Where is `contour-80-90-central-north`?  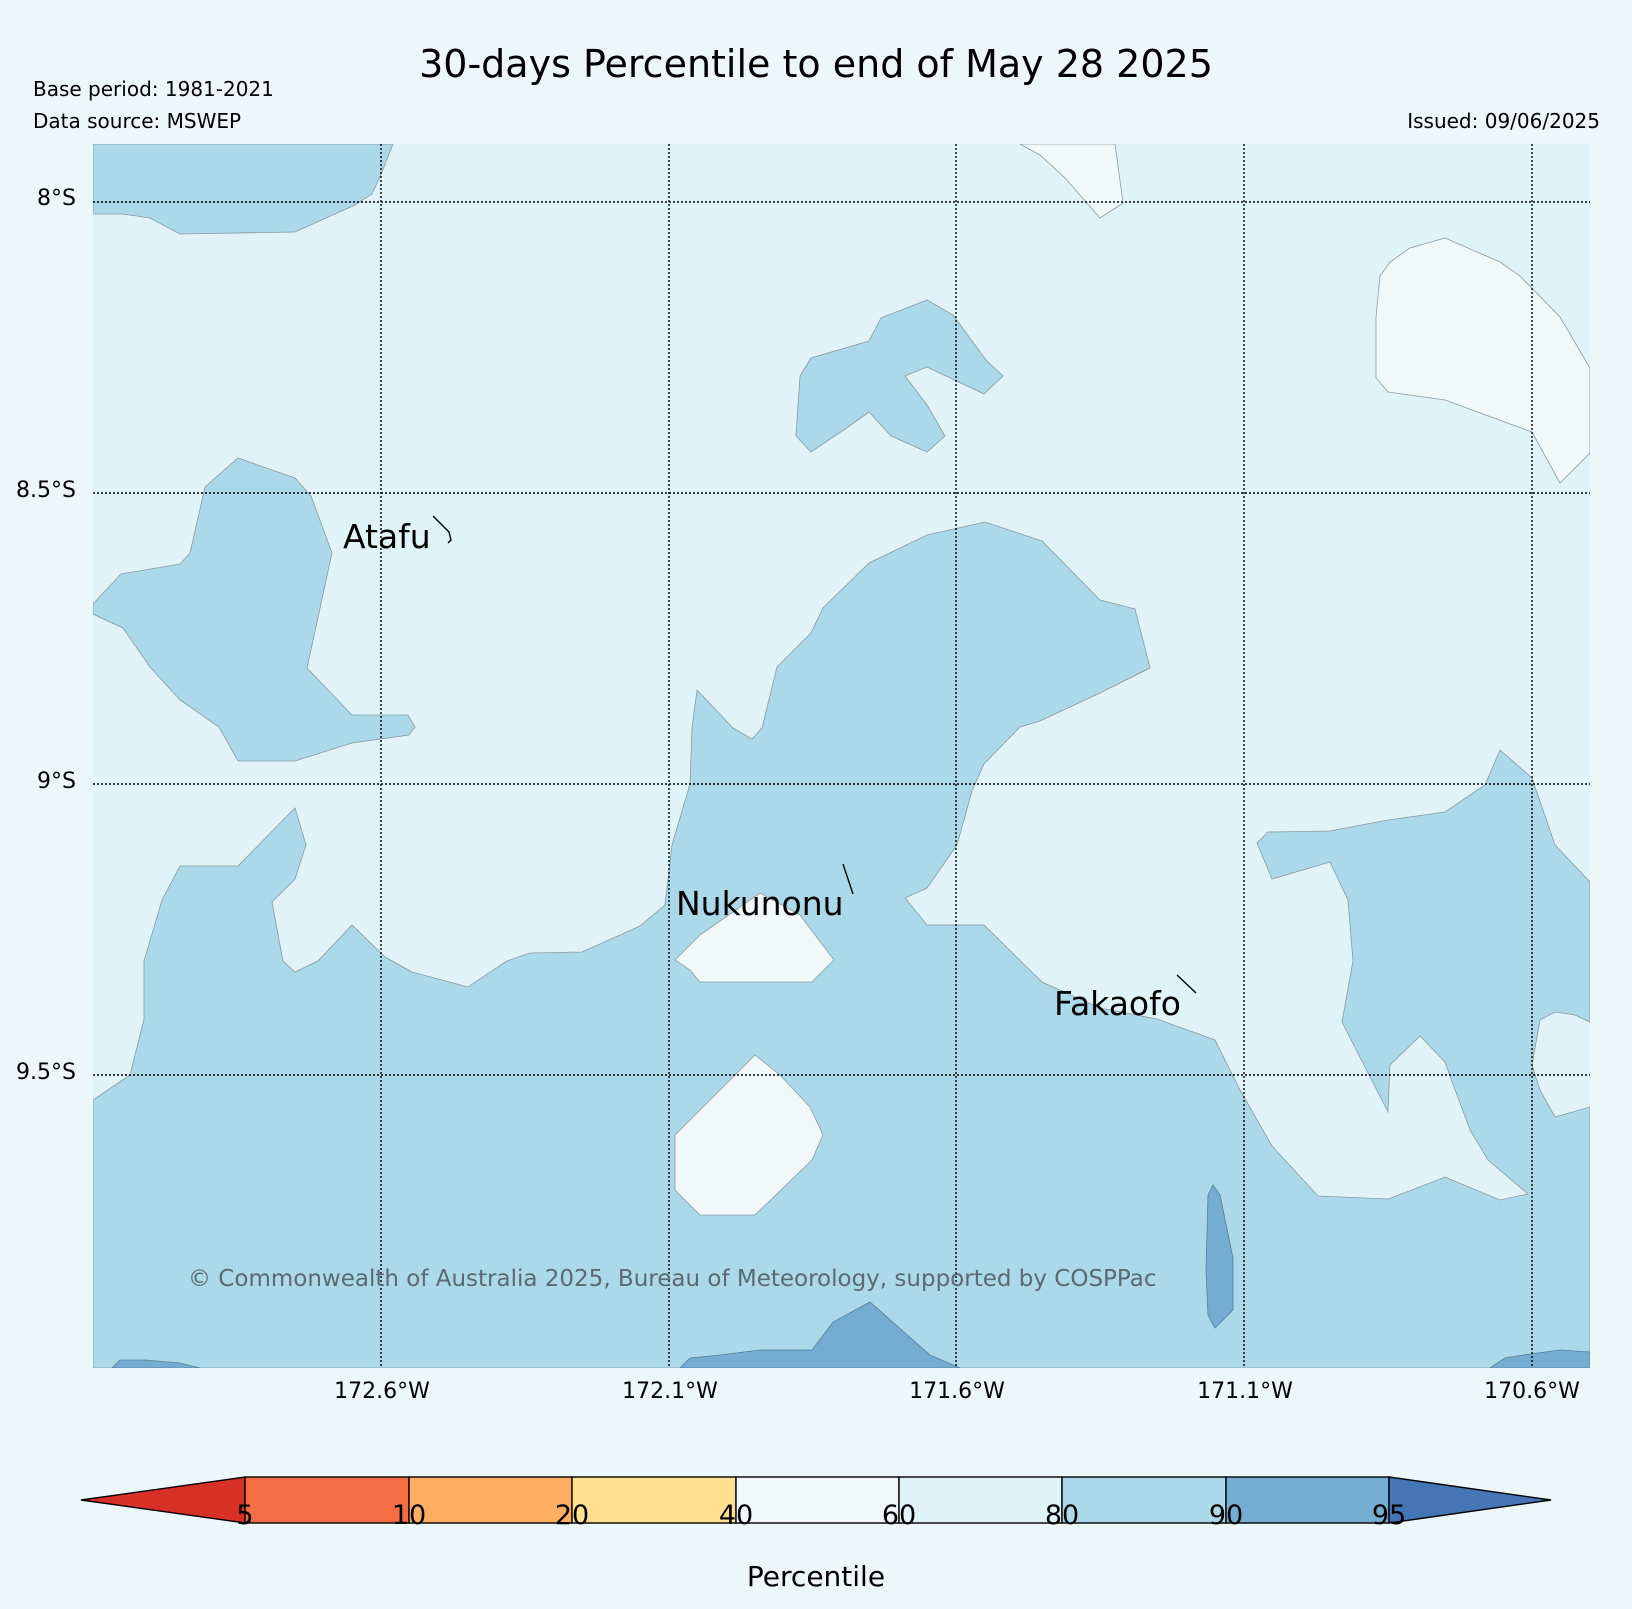
contour-80-90-central-north is located at coordinates (899, 376).